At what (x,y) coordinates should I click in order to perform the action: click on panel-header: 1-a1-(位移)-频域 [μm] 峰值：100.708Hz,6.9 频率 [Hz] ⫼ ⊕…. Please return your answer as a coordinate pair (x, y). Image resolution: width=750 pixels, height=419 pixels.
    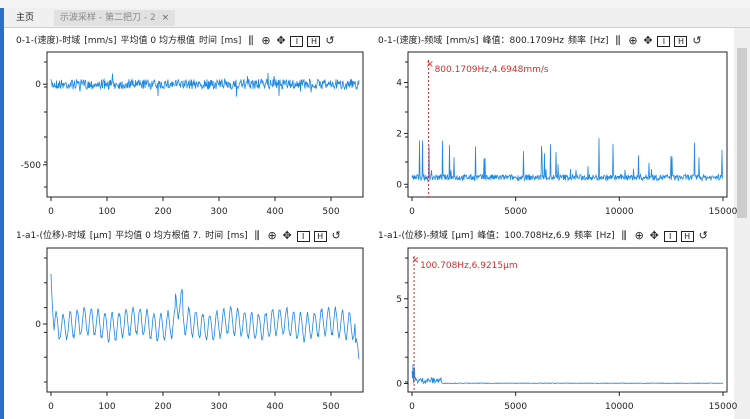
    Looking at the image, I should click on (543, 236).